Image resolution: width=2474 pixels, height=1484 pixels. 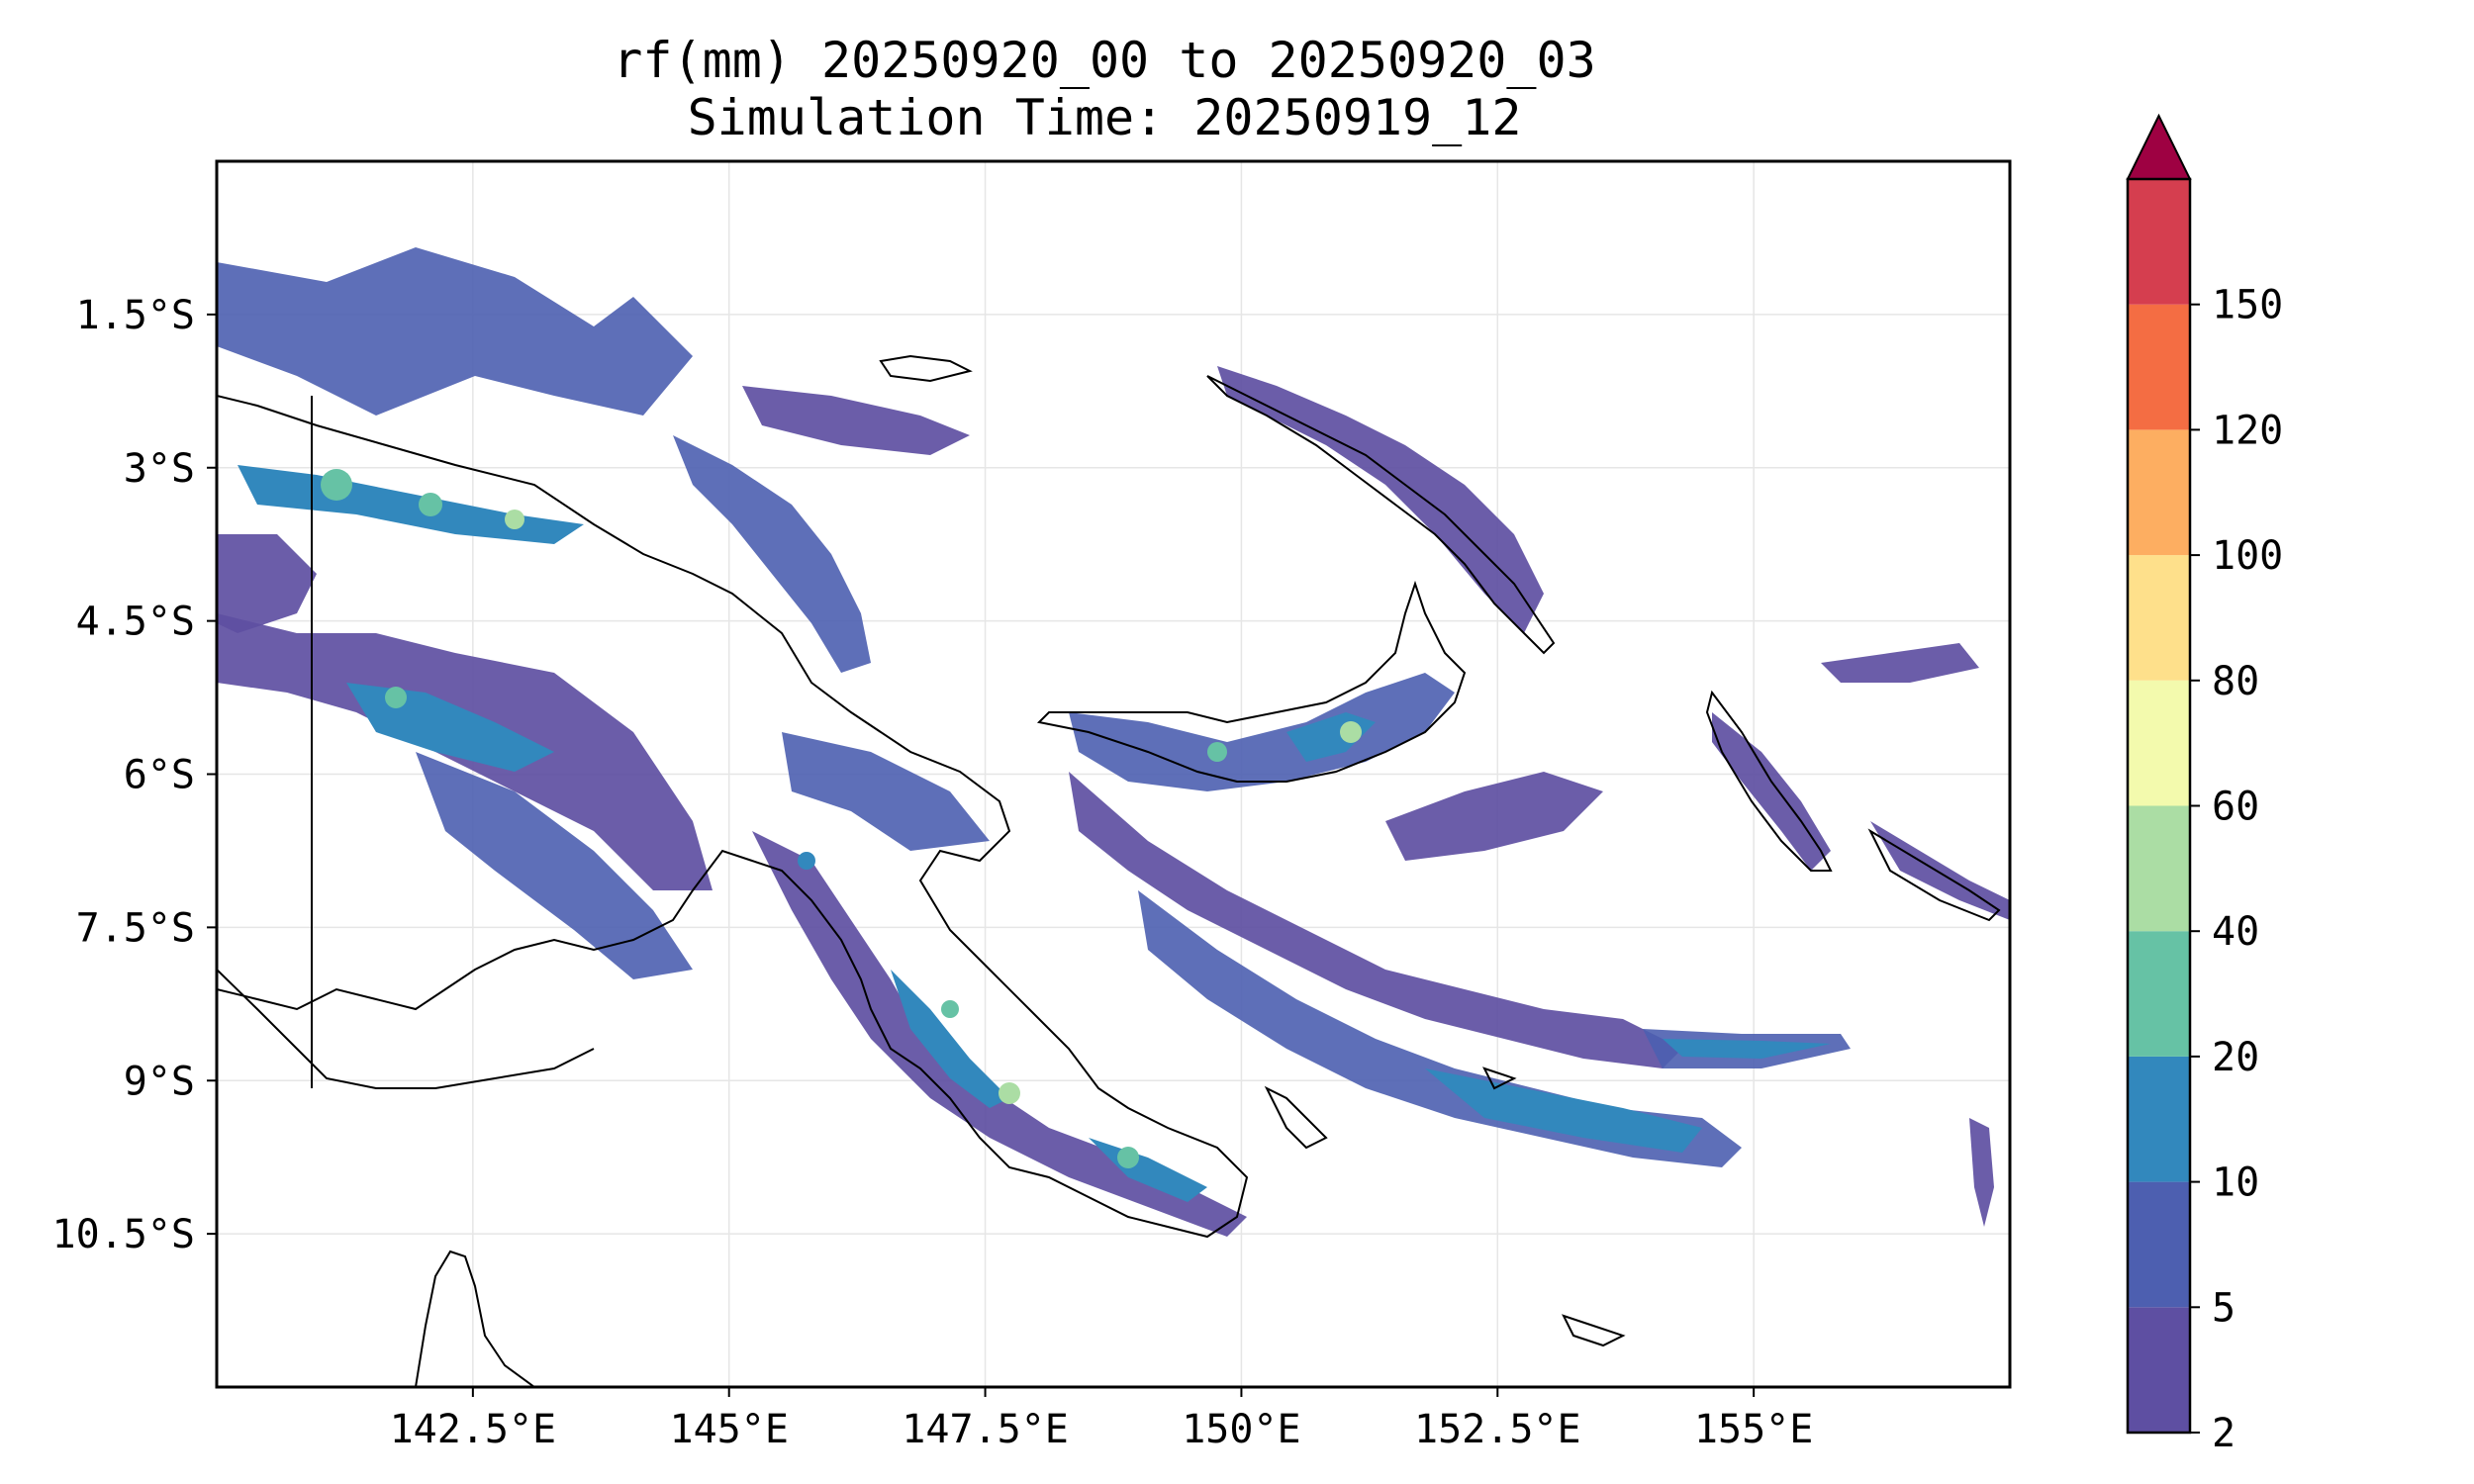 What do you see at coordinates (2236, 1183) in the screenshot?
I see `colorbar-label: 10` at bounding box center [2236, 1183].